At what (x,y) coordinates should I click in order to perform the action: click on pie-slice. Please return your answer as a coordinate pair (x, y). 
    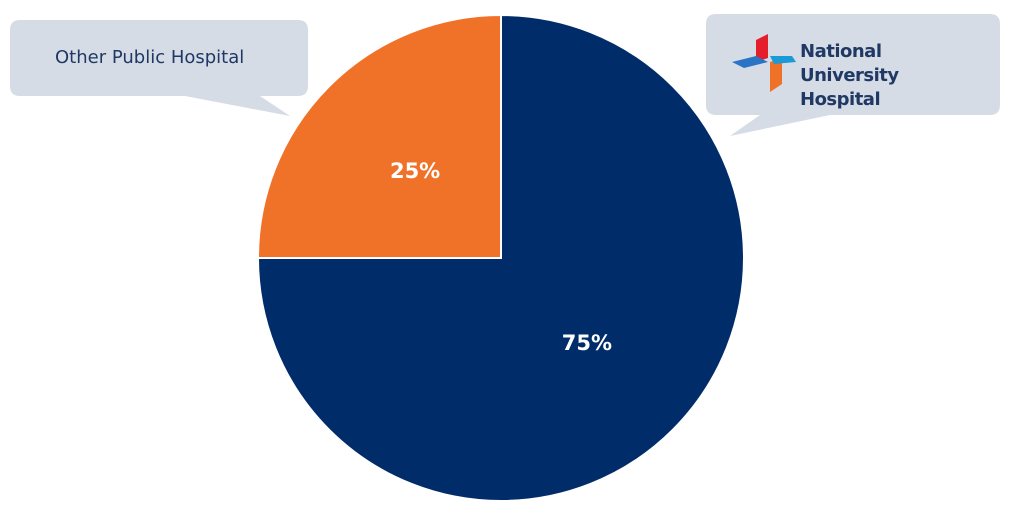
    Looking at the image, I should click on (379, 136).